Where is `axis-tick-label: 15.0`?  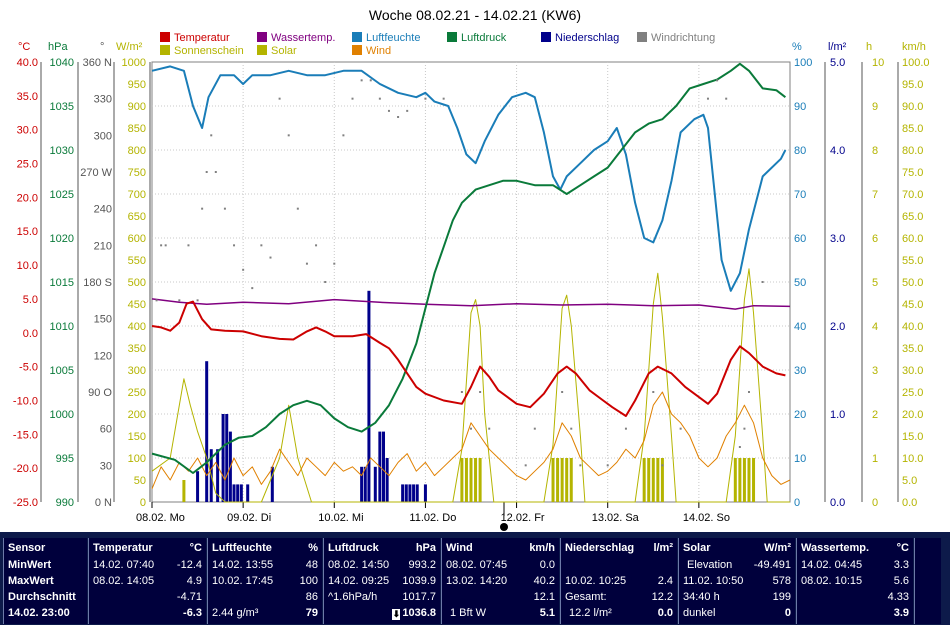
axis-tick-label: 15.0 is located at coordinates (27, 232).